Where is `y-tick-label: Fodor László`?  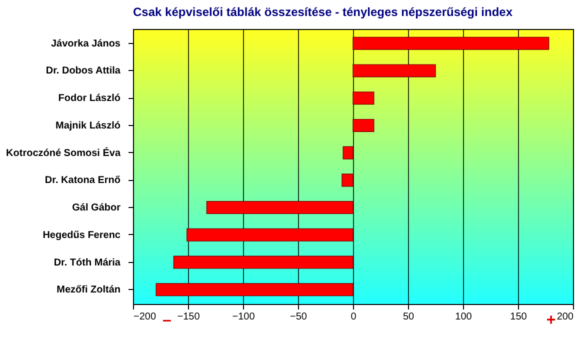
y-tick-label: Fodor László is located at coordinates (89, 98).